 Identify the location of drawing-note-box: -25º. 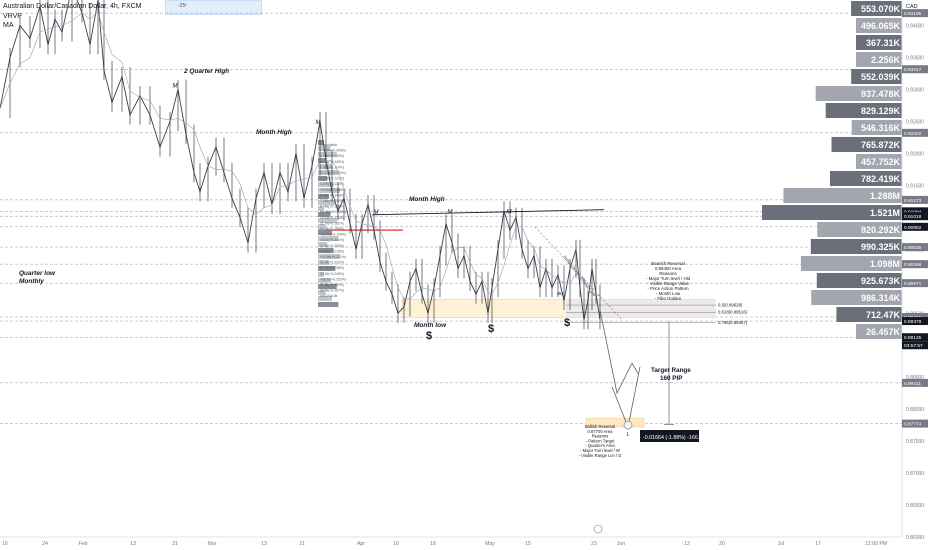
(213, 7).